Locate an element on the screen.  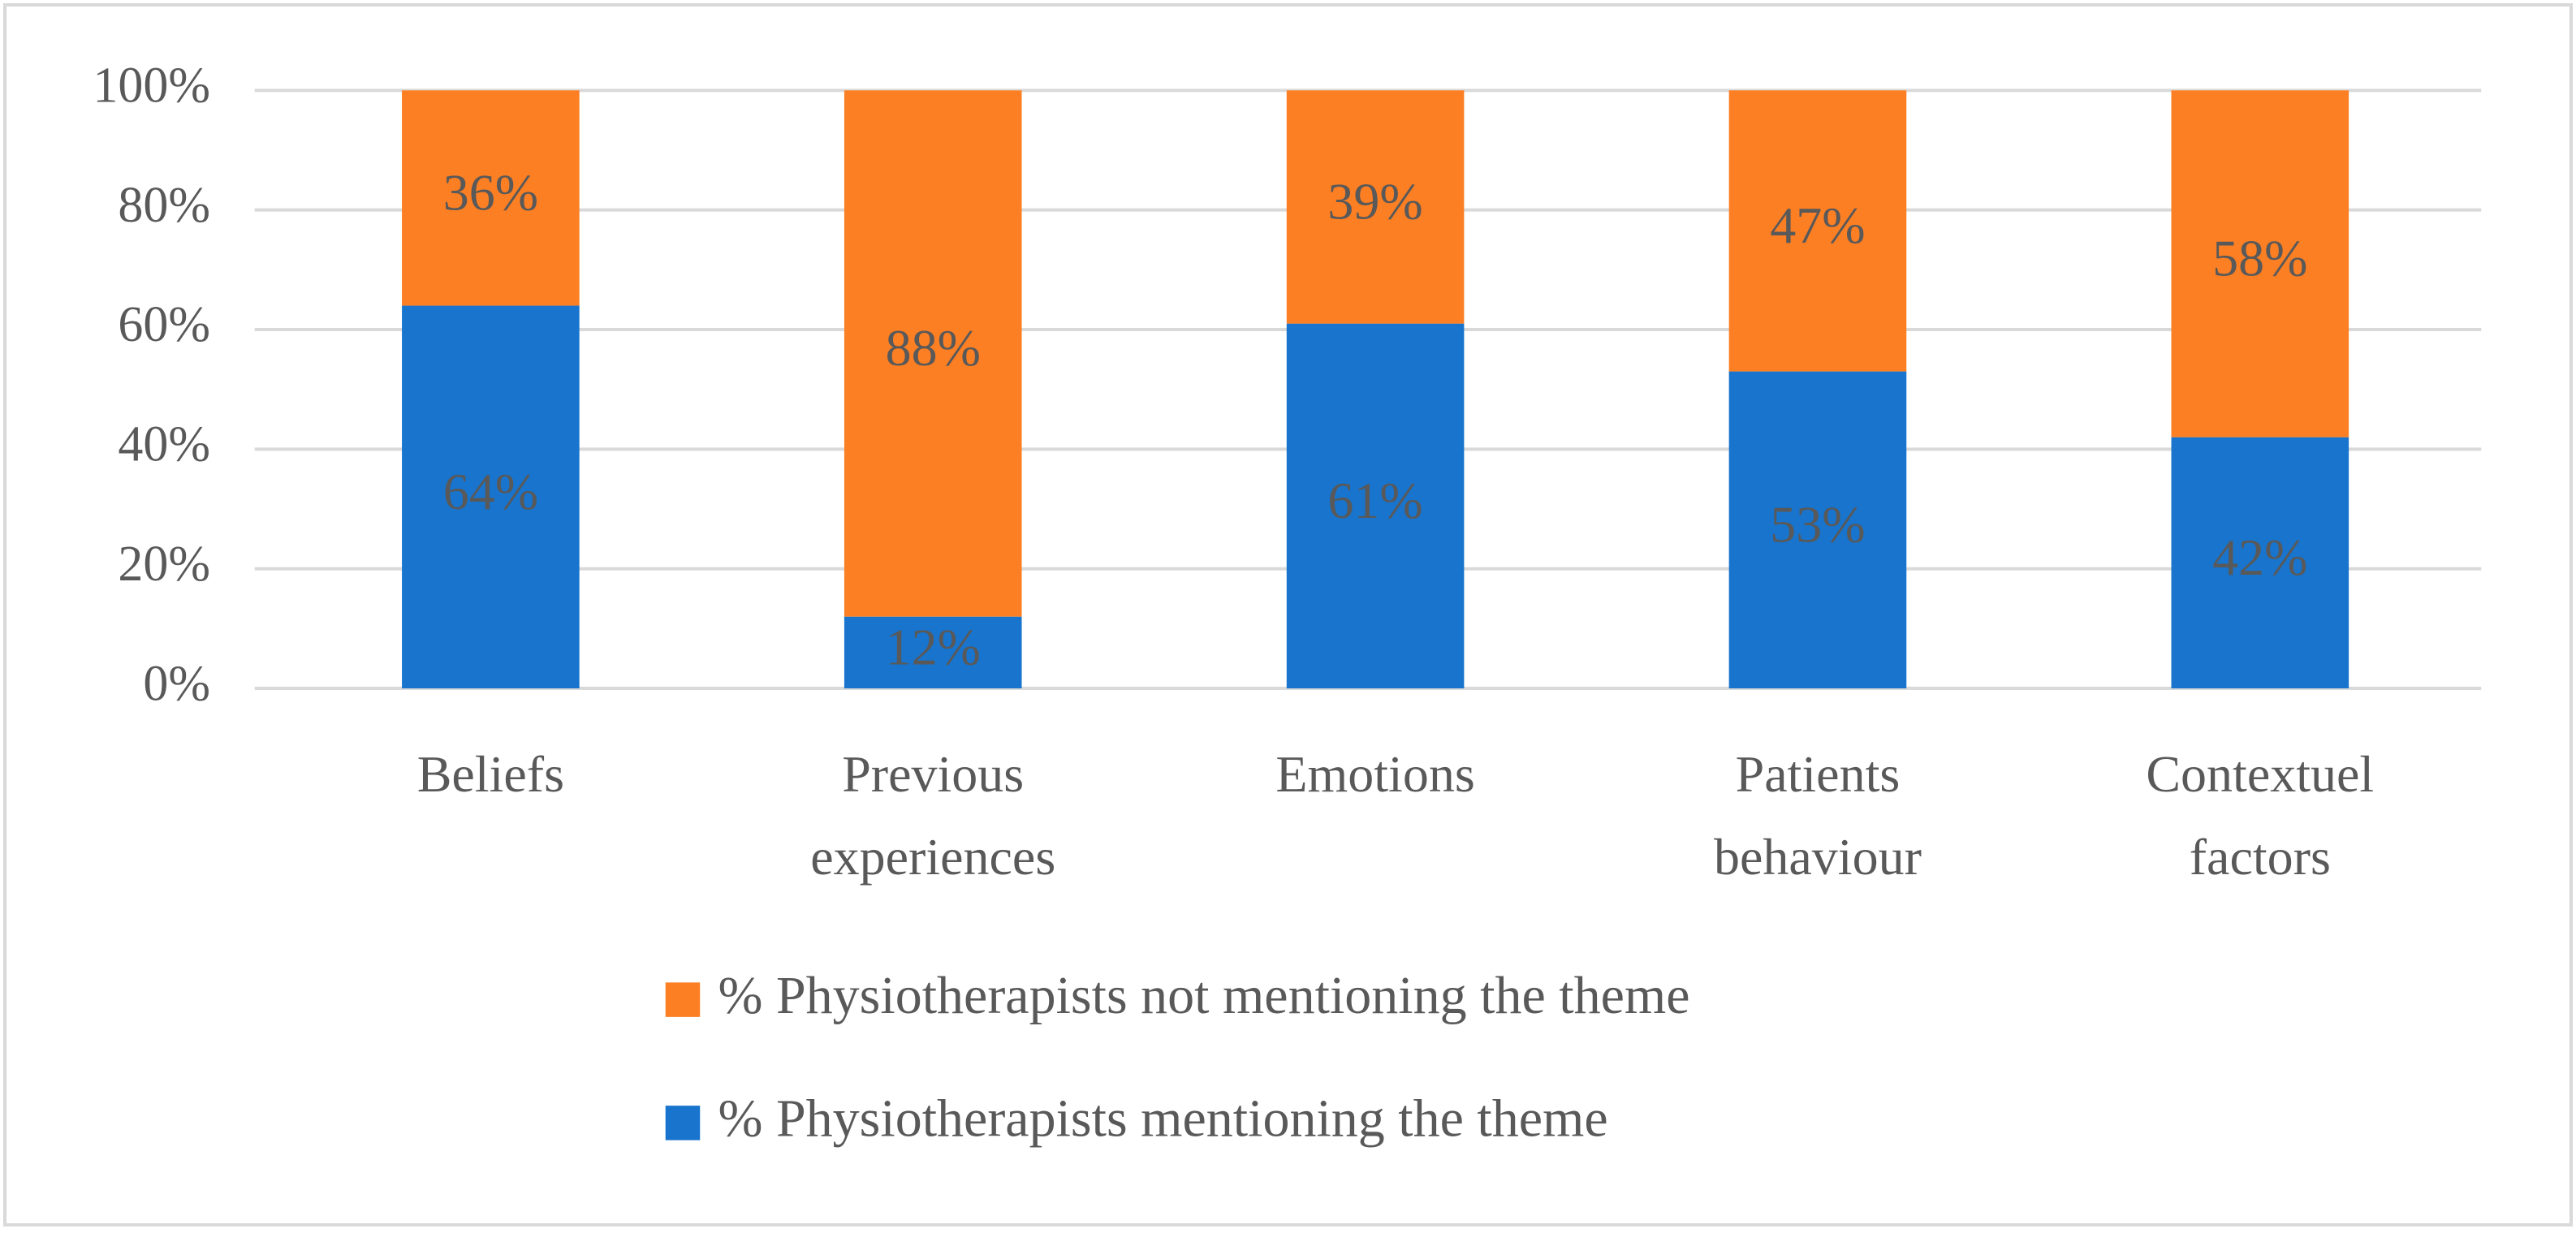
y-tick-label: 80% is located at coordinates (164, 206).